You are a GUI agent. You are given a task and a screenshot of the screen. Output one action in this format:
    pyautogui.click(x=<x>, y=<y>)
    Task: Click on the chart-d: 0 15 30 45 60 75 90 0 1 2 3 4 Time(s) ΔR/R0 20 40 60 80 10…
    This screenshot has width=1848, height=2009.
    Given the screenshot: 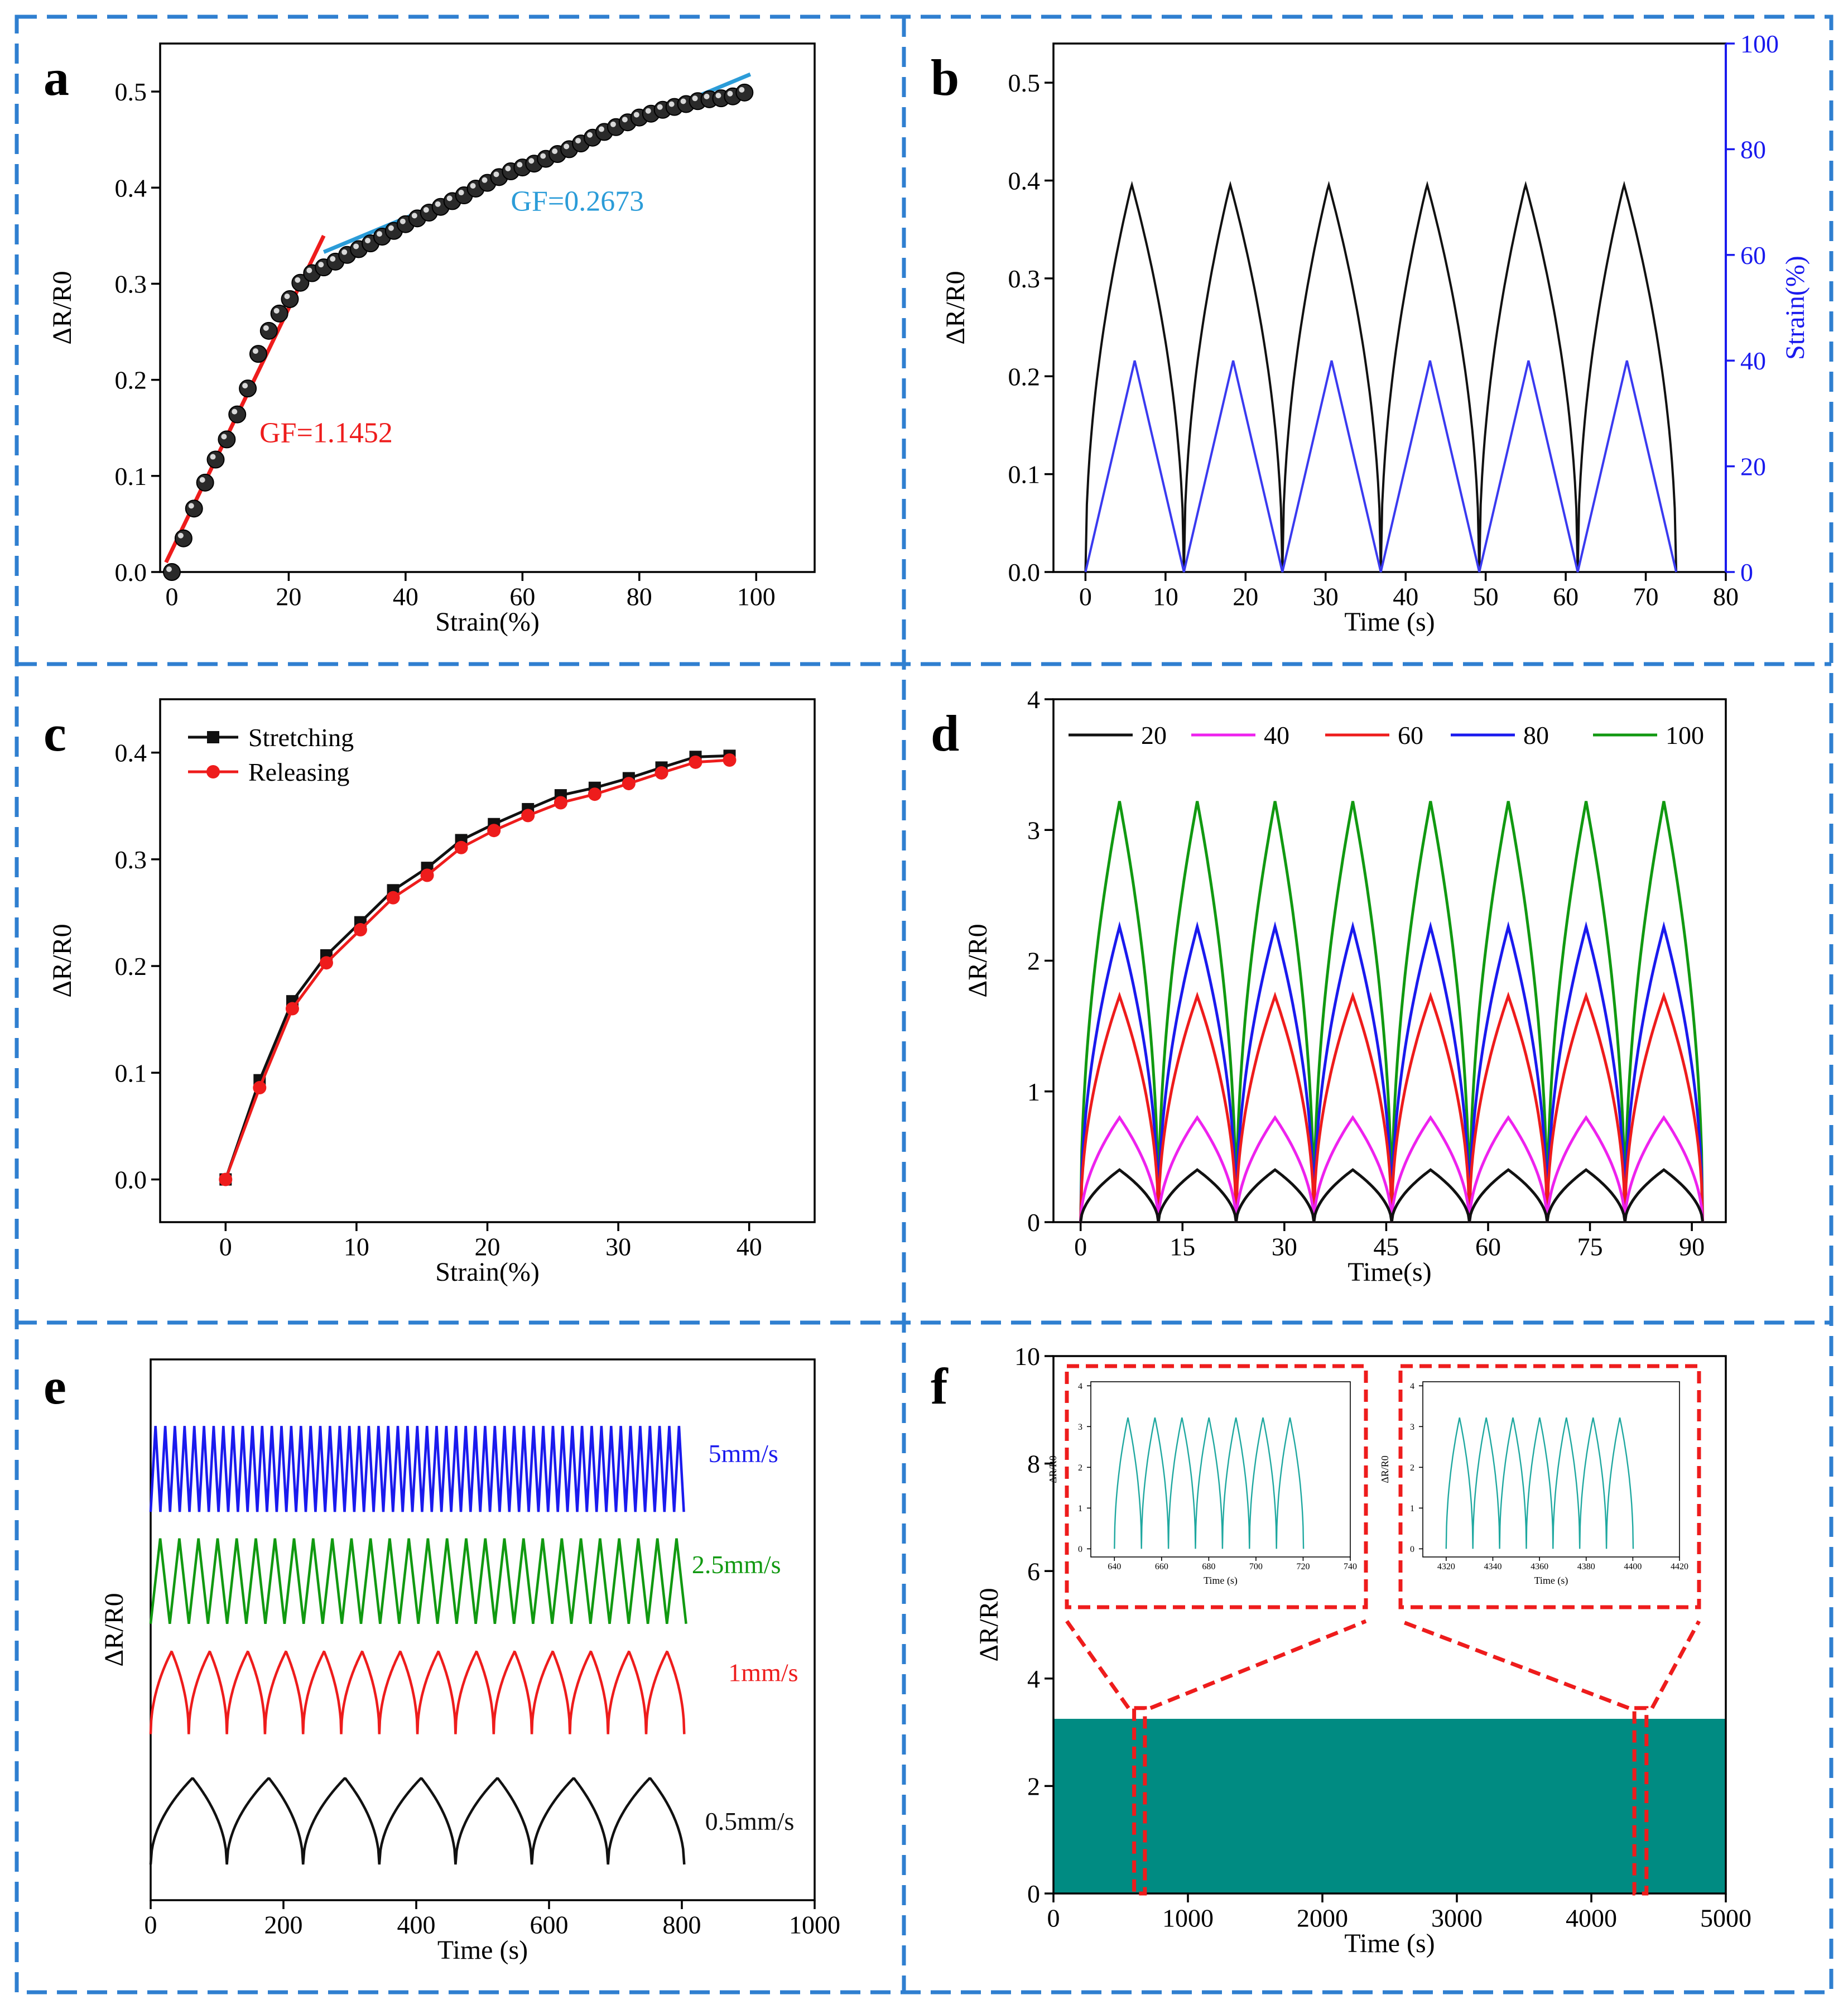 What is the action you would take?
    pyautogui.click(x=1345, y=986)
    